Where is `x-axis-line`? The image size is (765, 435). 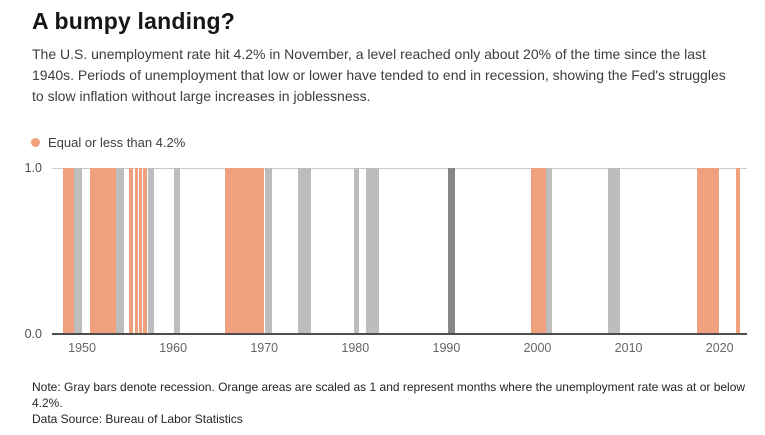
x-axis-line is located at coordinates (399, 334).